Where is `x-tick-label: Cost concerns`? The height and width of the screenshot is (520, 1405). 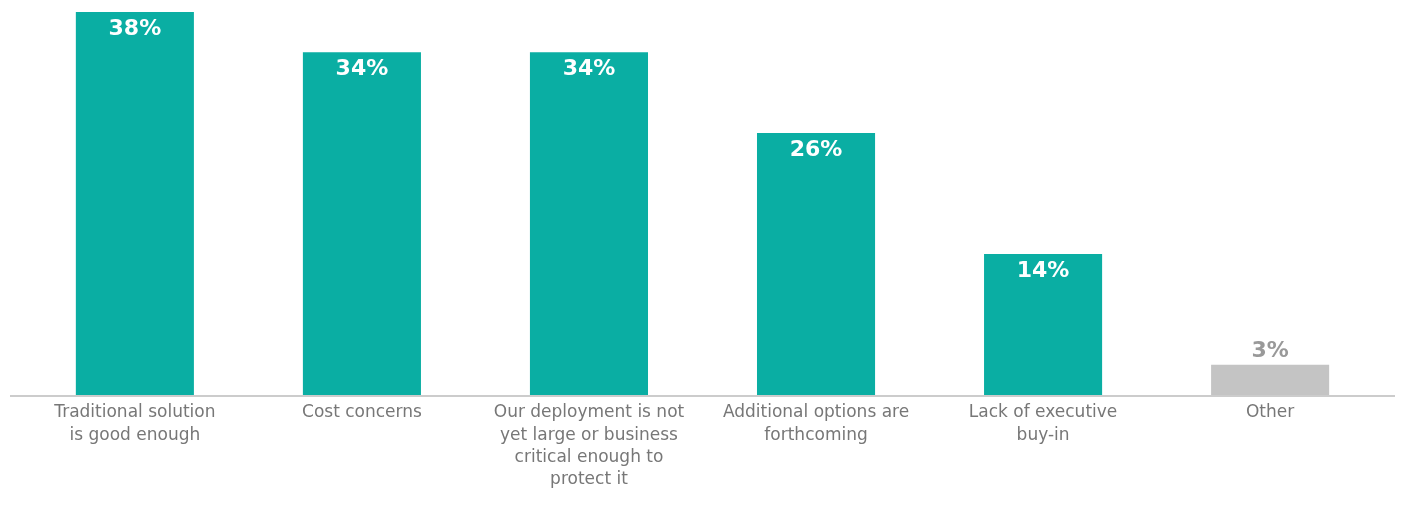
x-tick-label: Cost concerns is located at coordinates (362, 411).